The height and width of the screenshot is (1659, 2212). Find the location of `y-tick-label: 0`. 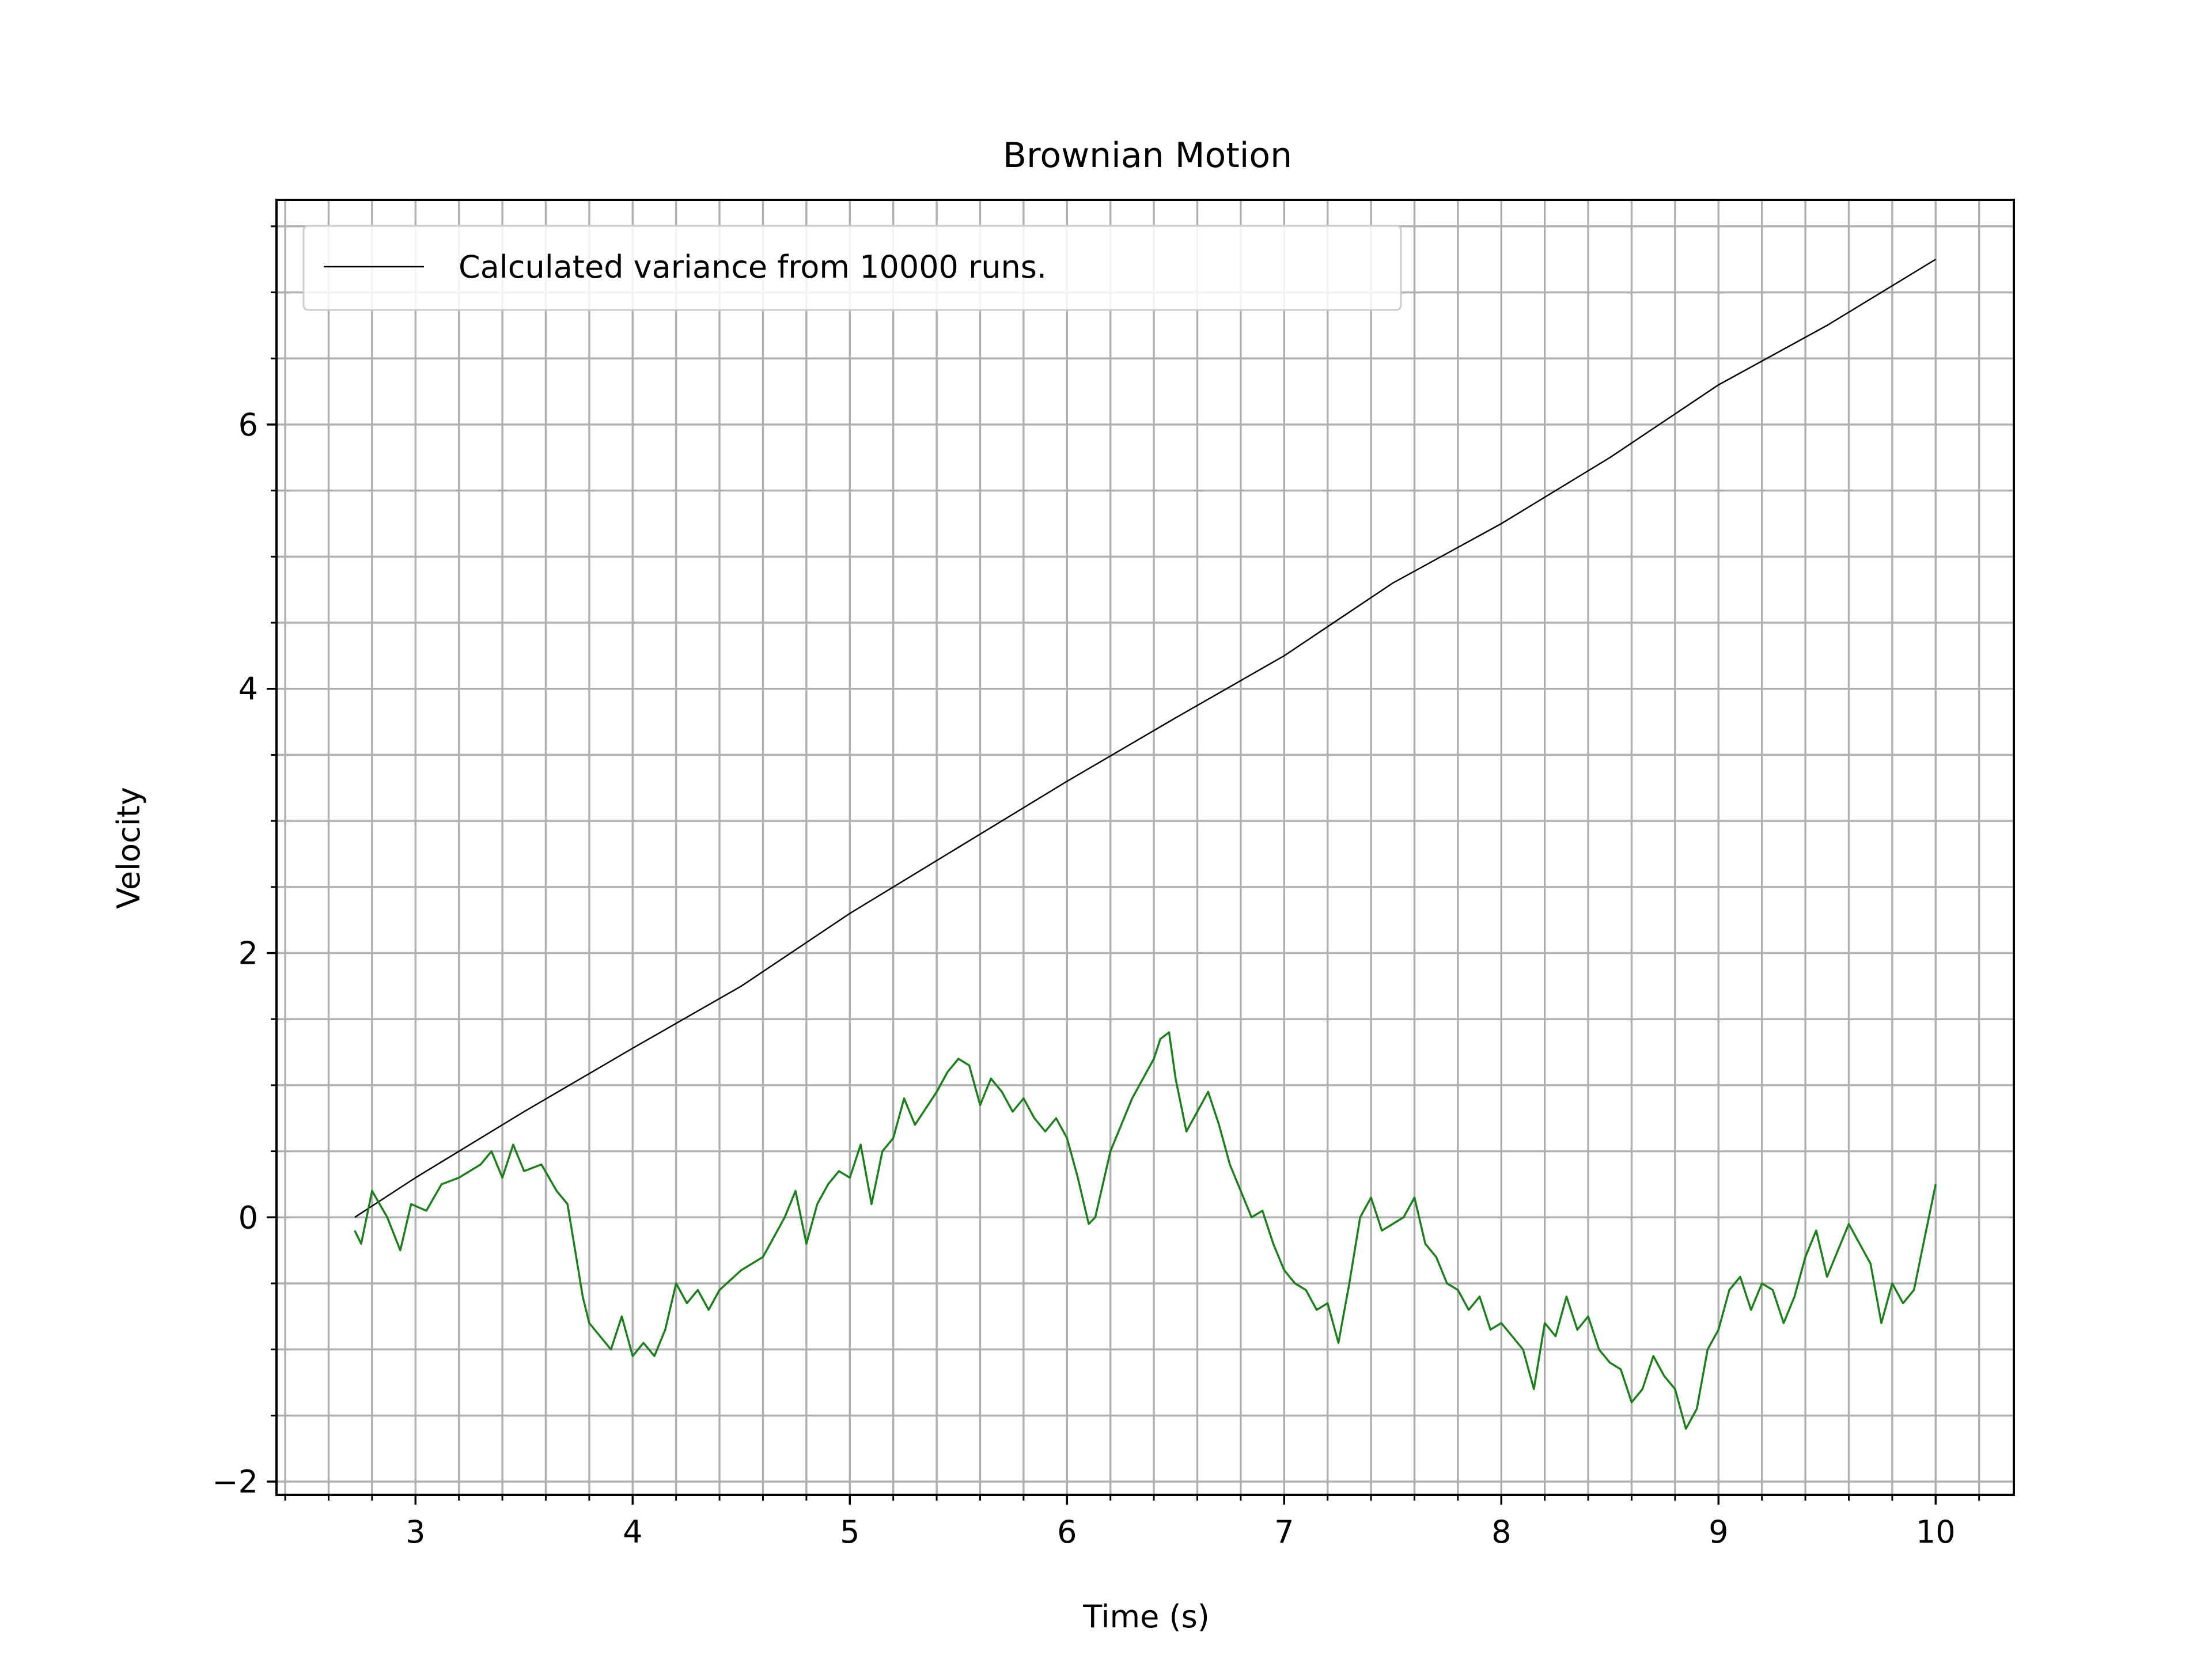

y-tick-label: 0 is located at coordinates (248, 1217).